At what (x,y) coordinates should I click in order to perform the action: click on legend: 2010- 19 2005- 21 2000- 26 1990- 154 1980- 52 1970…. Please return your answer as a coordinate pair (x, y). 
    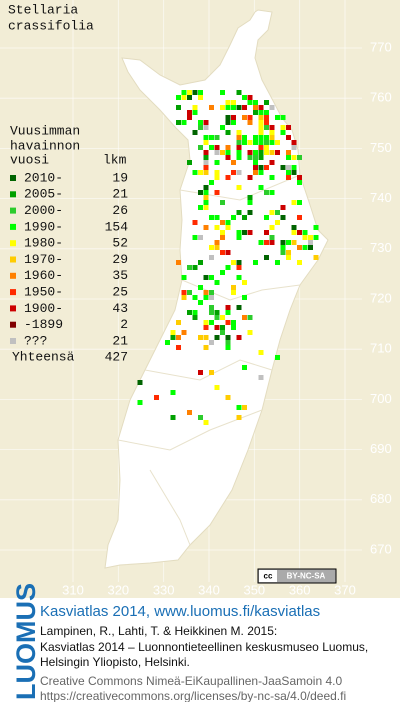
    Looking at the image, I should click on (69, 267).